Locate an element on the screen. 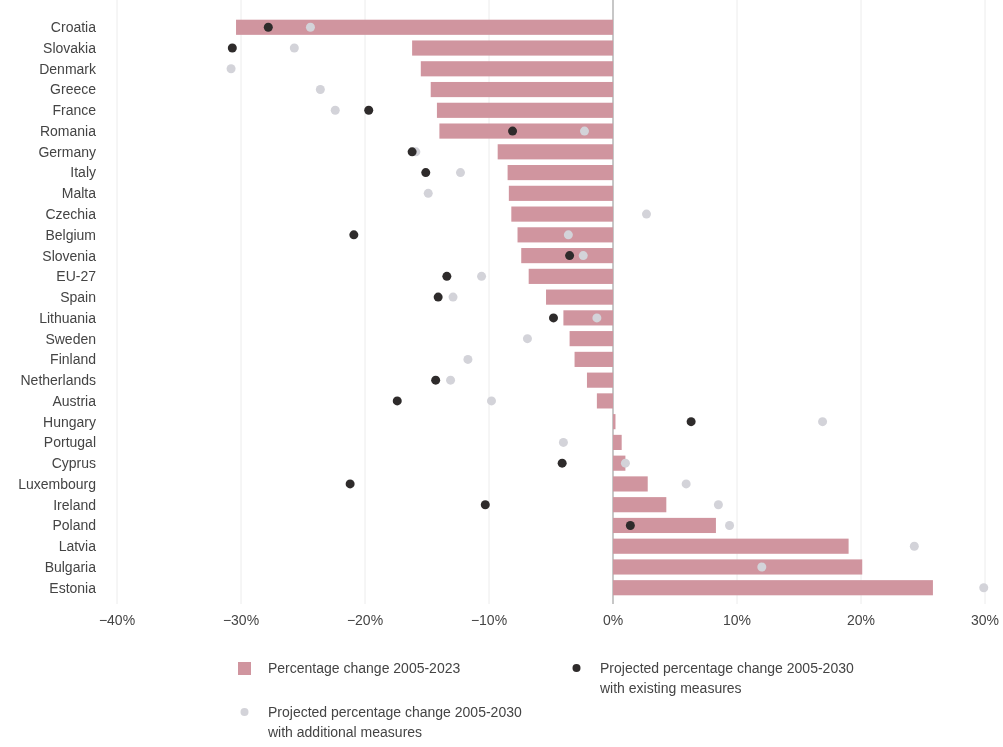 Image resolution: width=1003 pixels, height=747 pixels. y-tick-label: Poland is located at coordinates (74, 525).